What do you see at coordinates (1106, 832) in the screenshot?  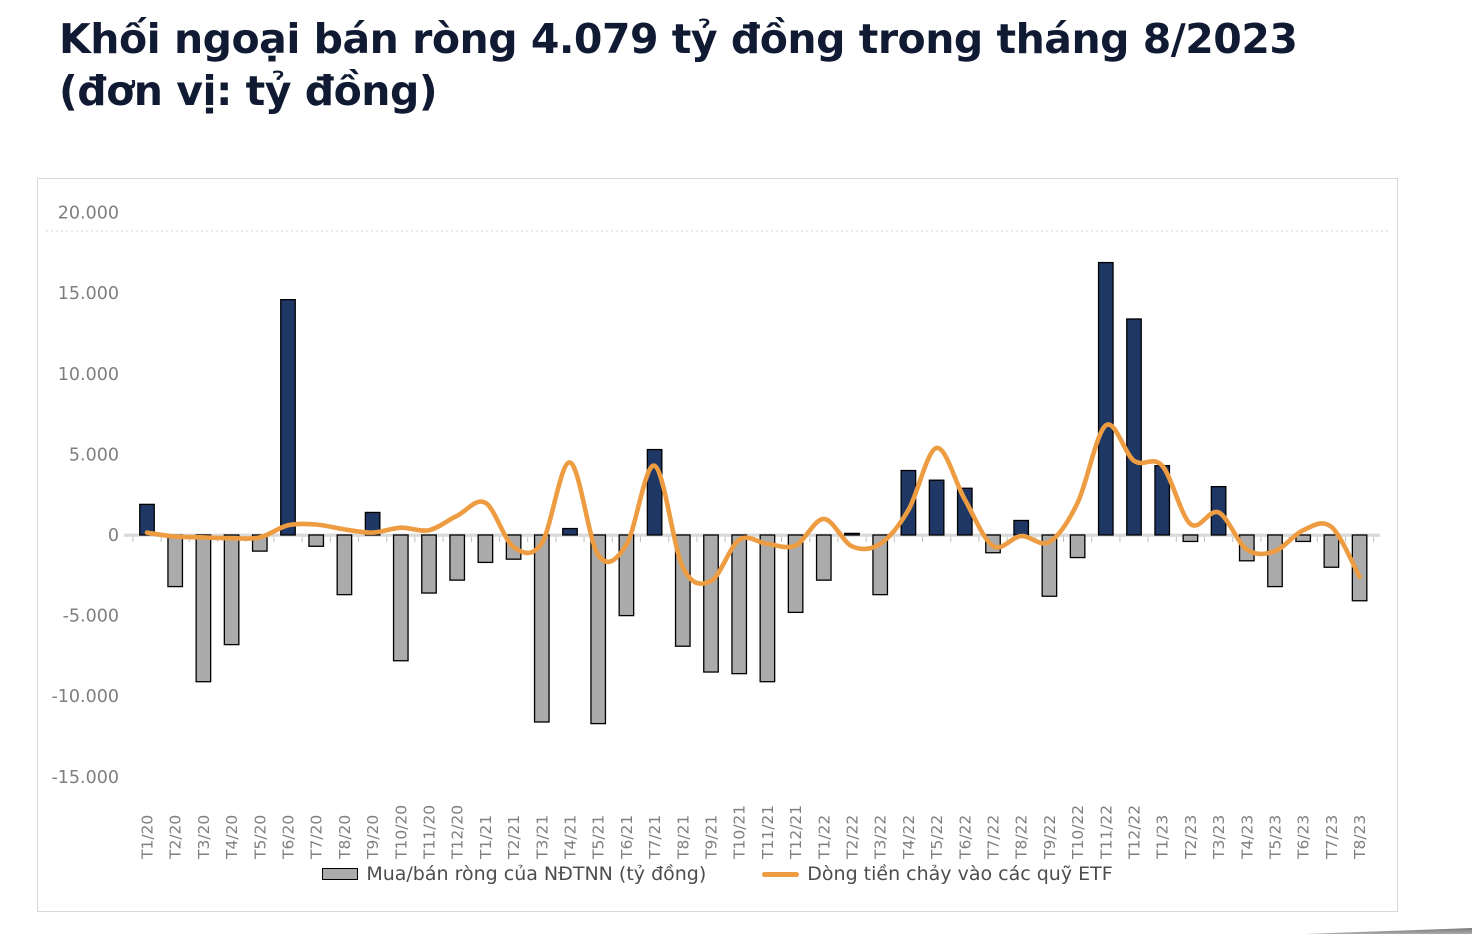 I see `x-axis-label: T11/22` at bounding box center [1106, 832].